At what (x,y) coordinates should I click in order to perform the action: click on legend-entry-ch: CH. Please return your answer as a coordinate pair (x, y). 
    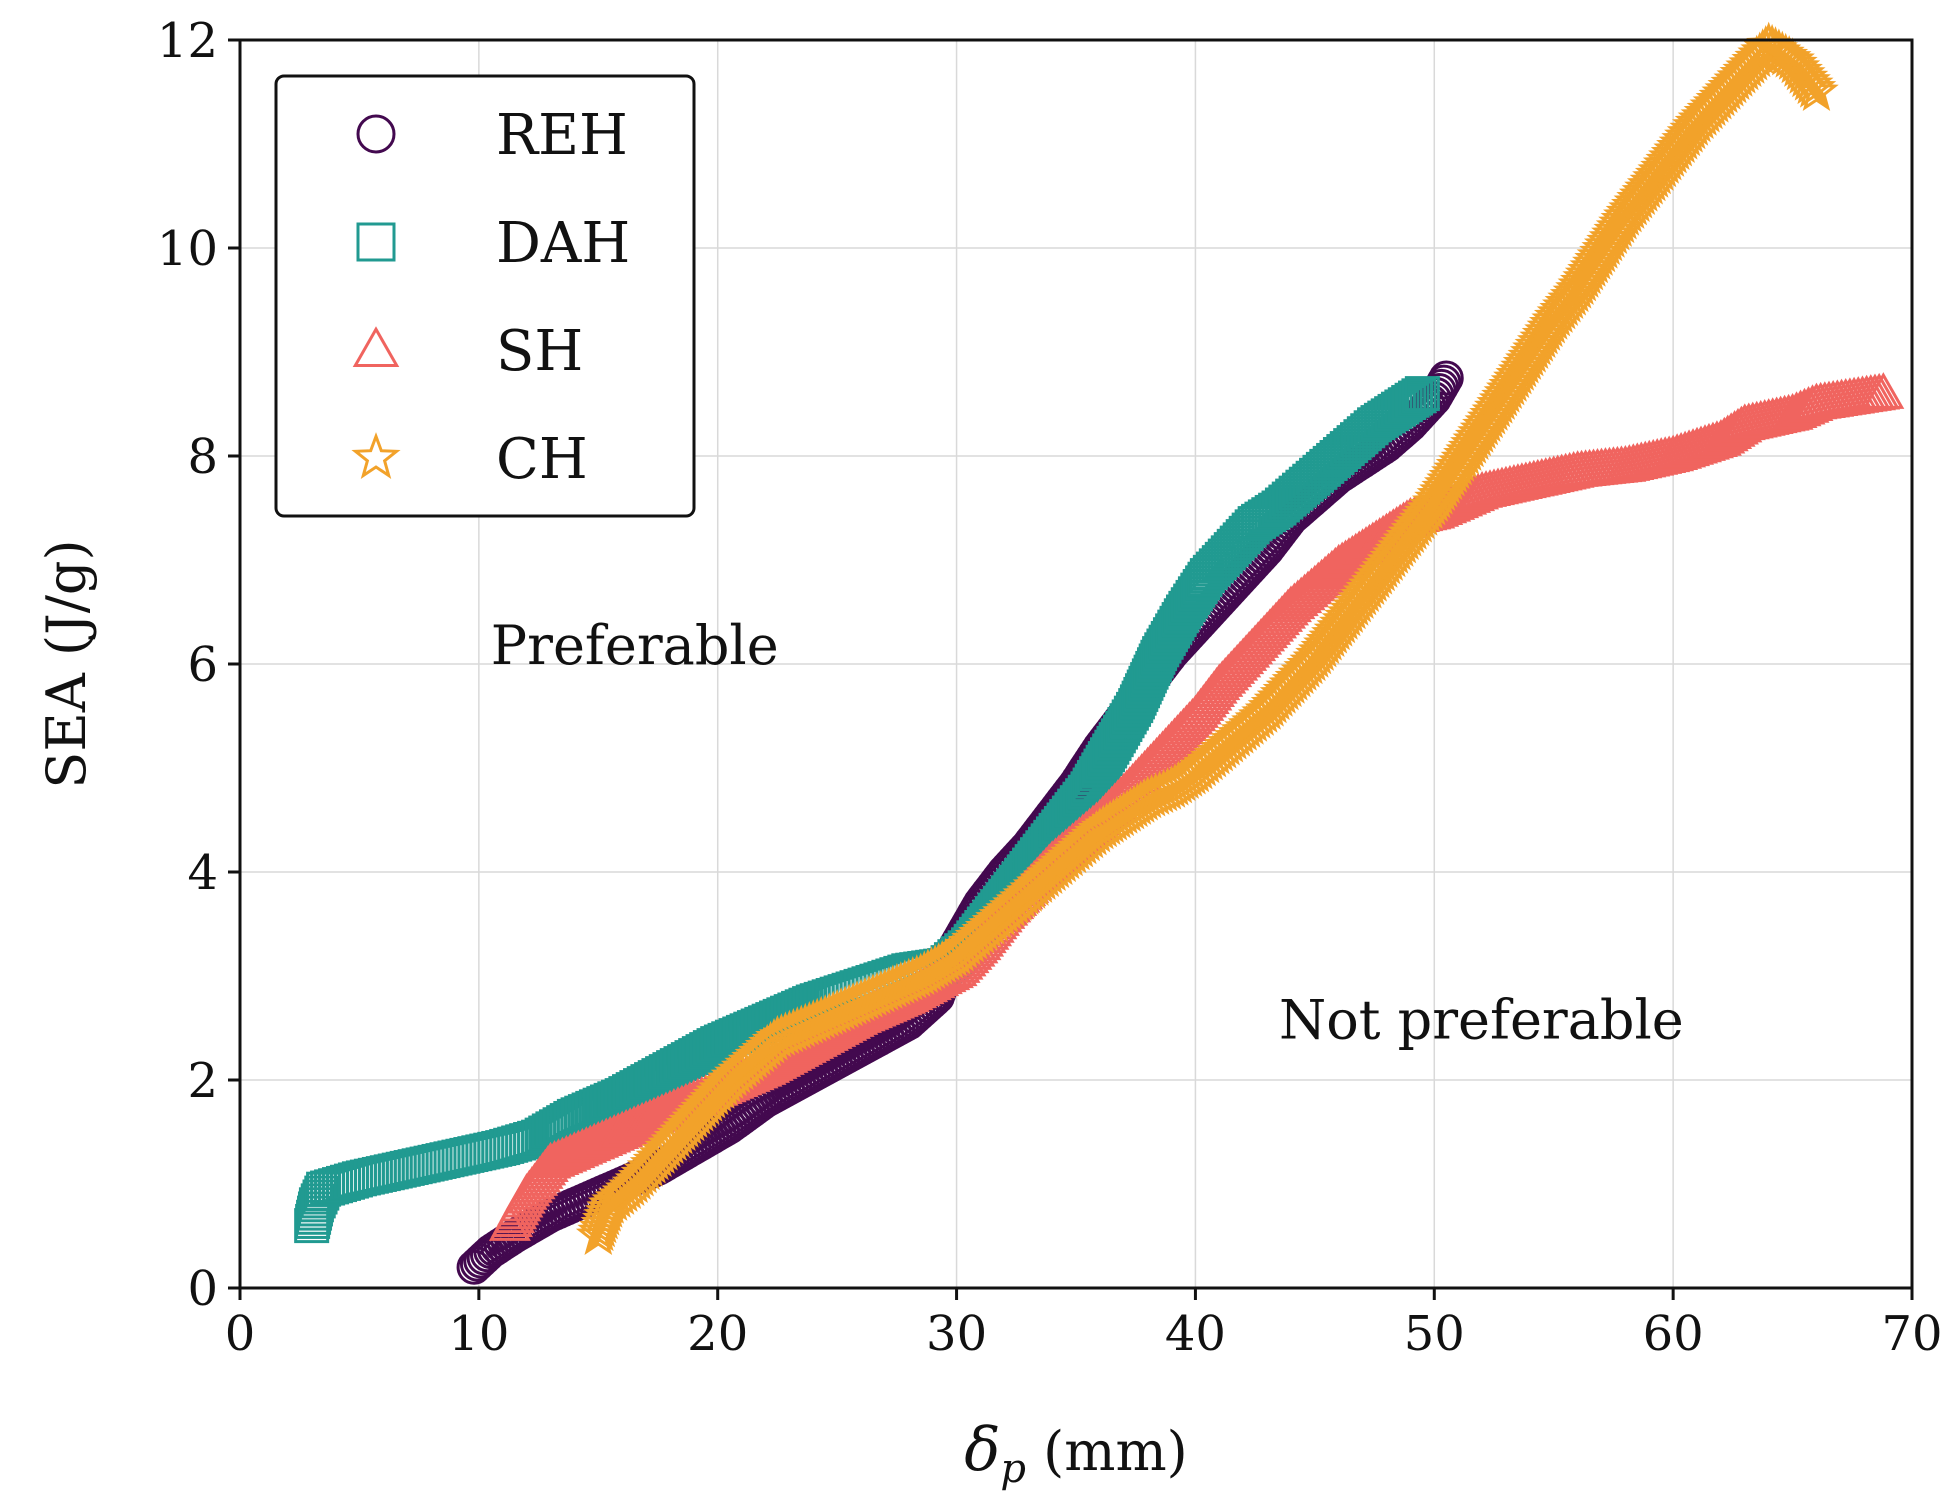
    Looking at the image, I should click on (469, 459).